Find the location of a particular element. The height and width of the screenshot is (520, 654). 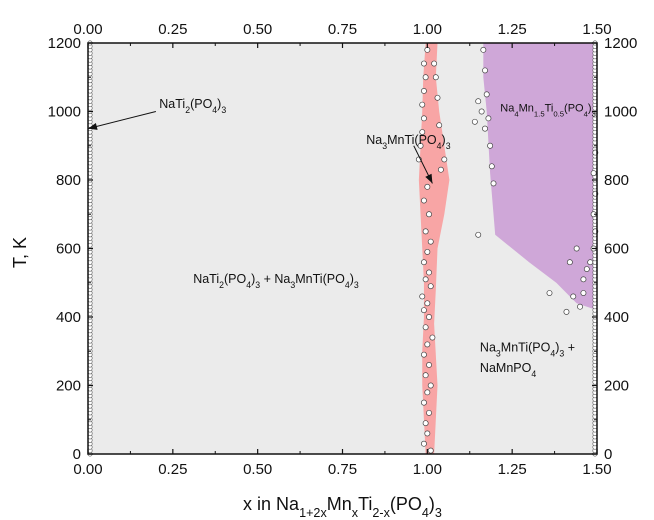

x-tick-label-bottom: 1.25 is located at coordinates (512, 469).